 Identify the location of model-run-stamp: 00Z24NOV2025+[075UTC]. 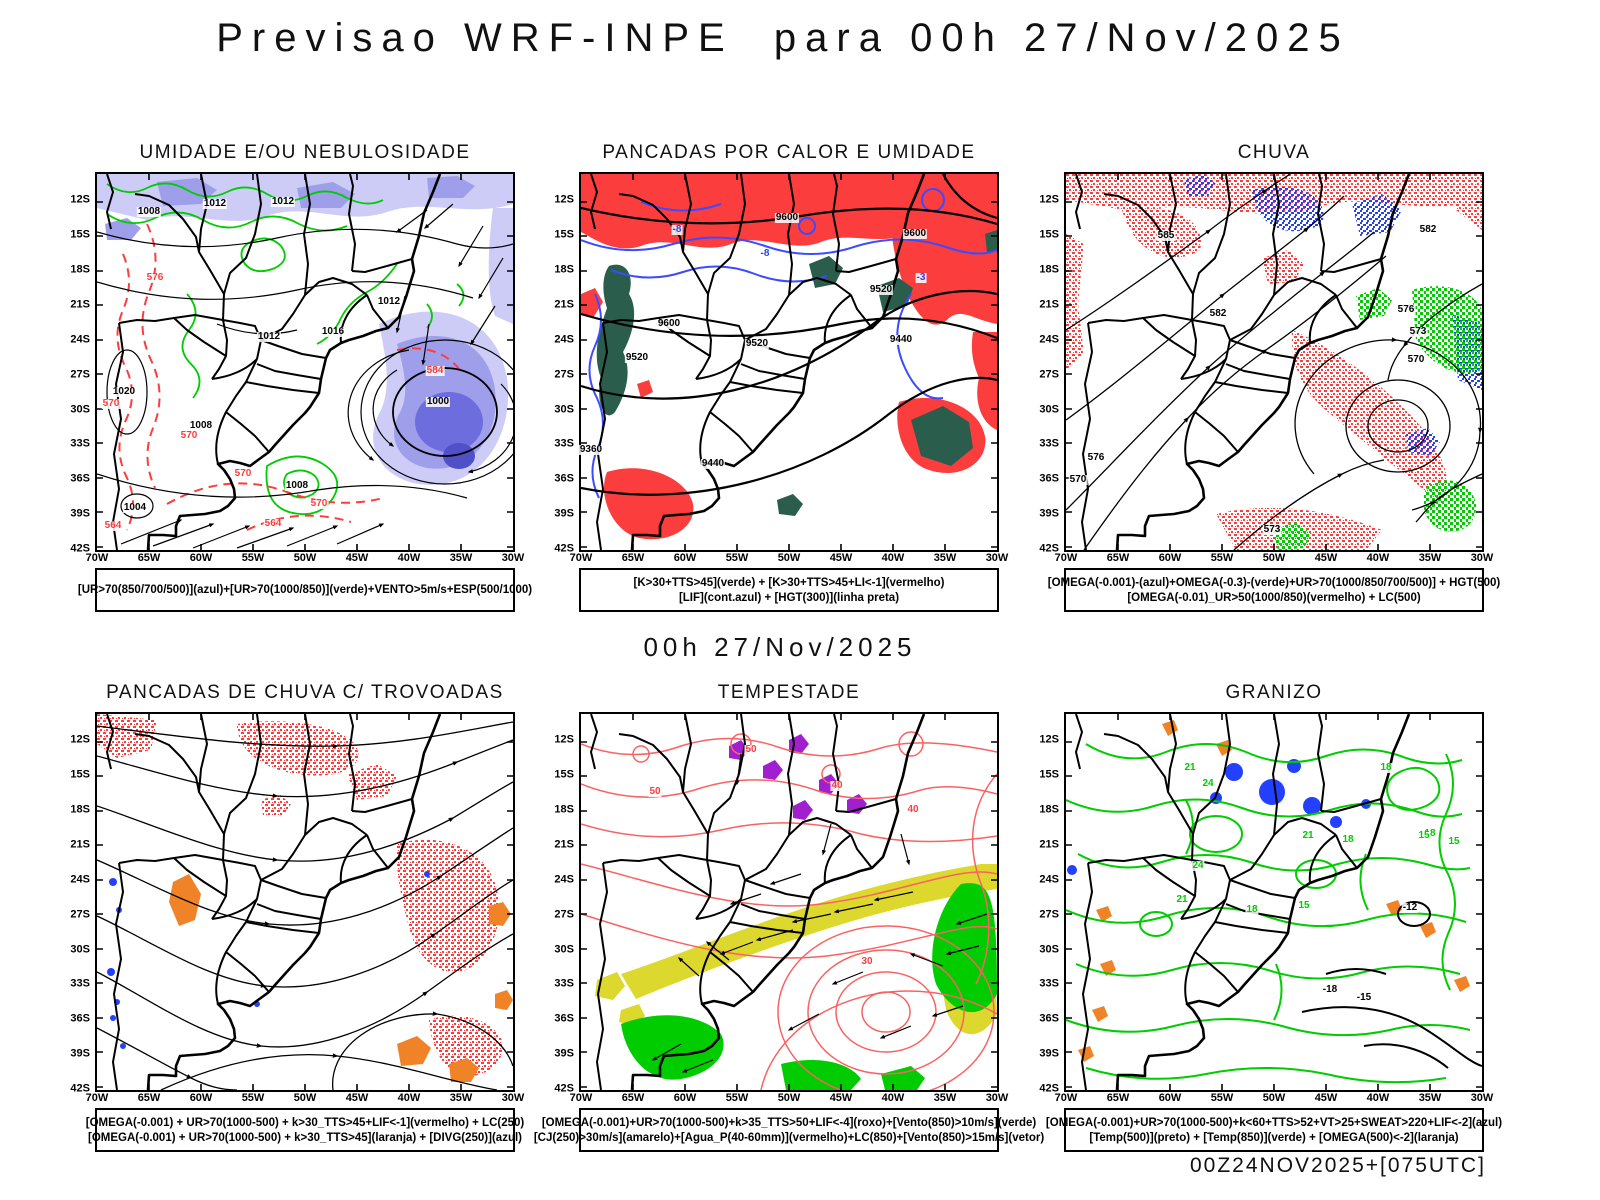
(1338, 1165).